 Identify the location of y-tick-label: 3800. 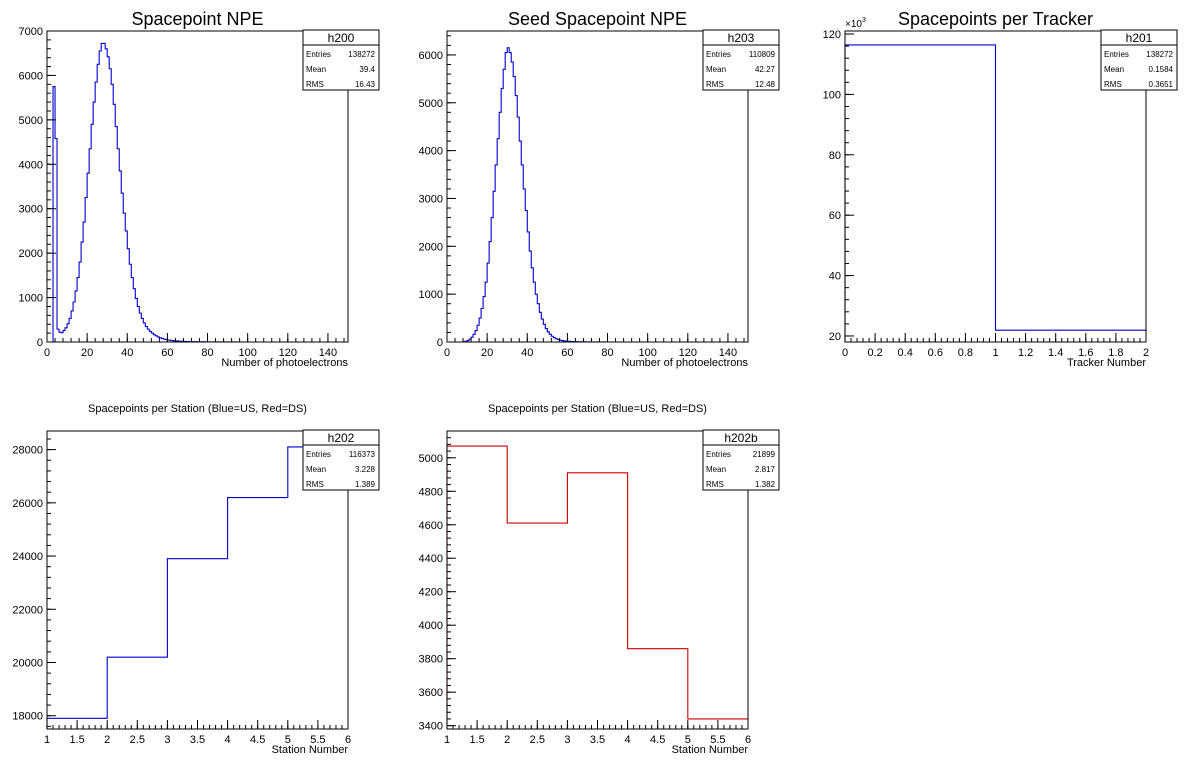
(431, 660).